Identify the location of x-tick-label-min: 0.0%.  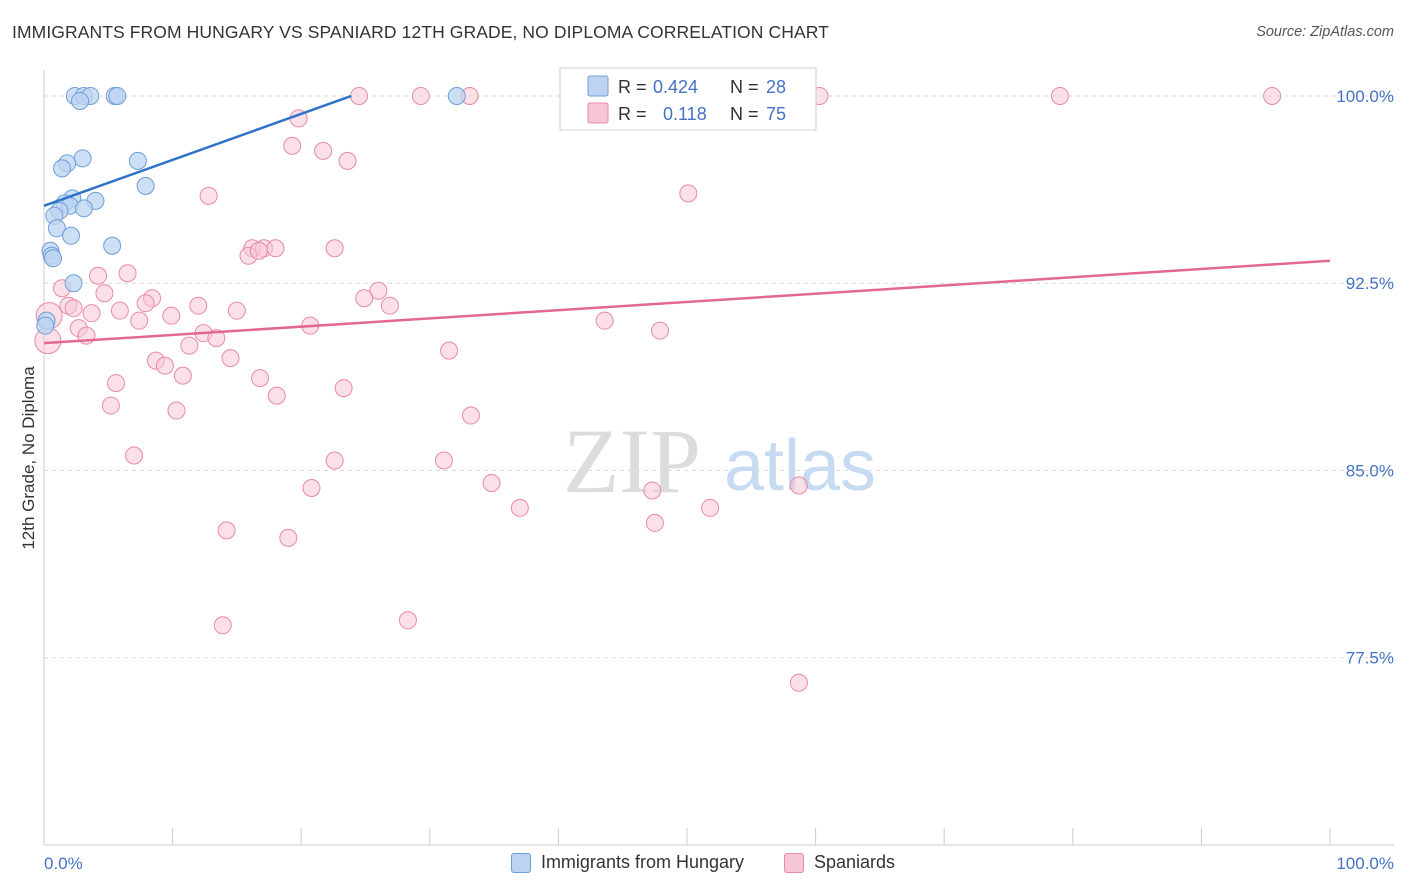
(63, 863).